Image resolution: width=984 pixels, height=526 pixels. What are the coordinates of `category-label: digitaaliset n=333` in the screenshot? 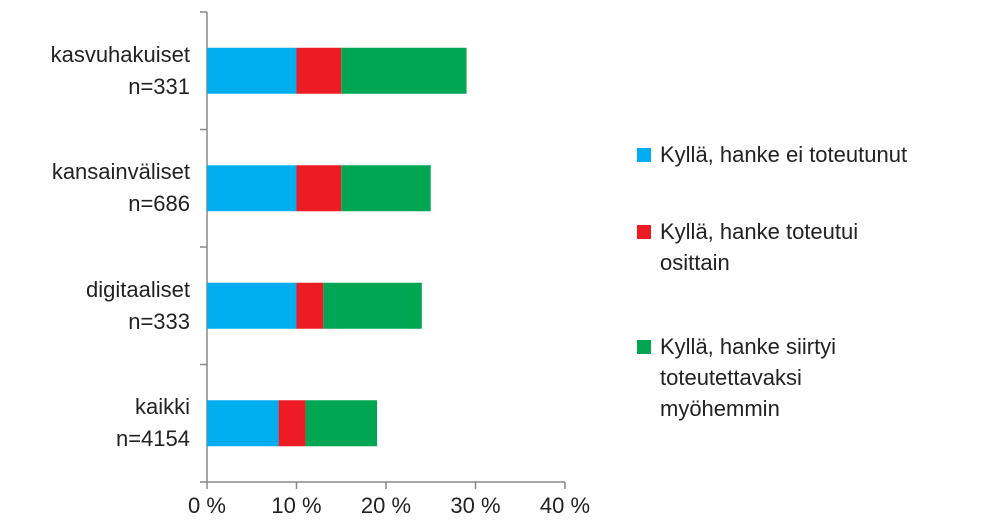 It's located at (138, 305).